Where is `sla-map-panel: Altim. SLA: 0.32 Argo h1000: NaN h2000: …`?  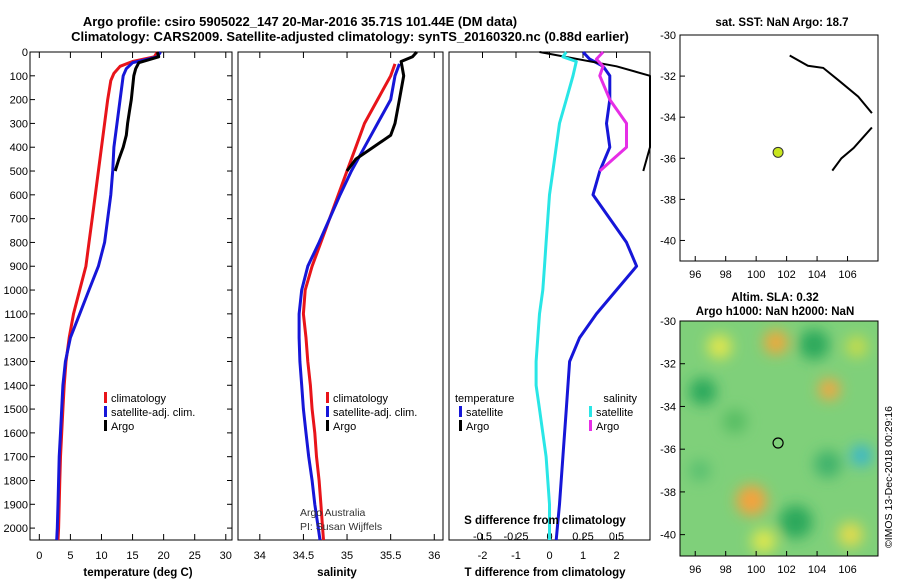 sla-map-panel: Altim. SLA: 0.32 Argo h1000: NaN h2000: … is located at coordinates (769, 434).